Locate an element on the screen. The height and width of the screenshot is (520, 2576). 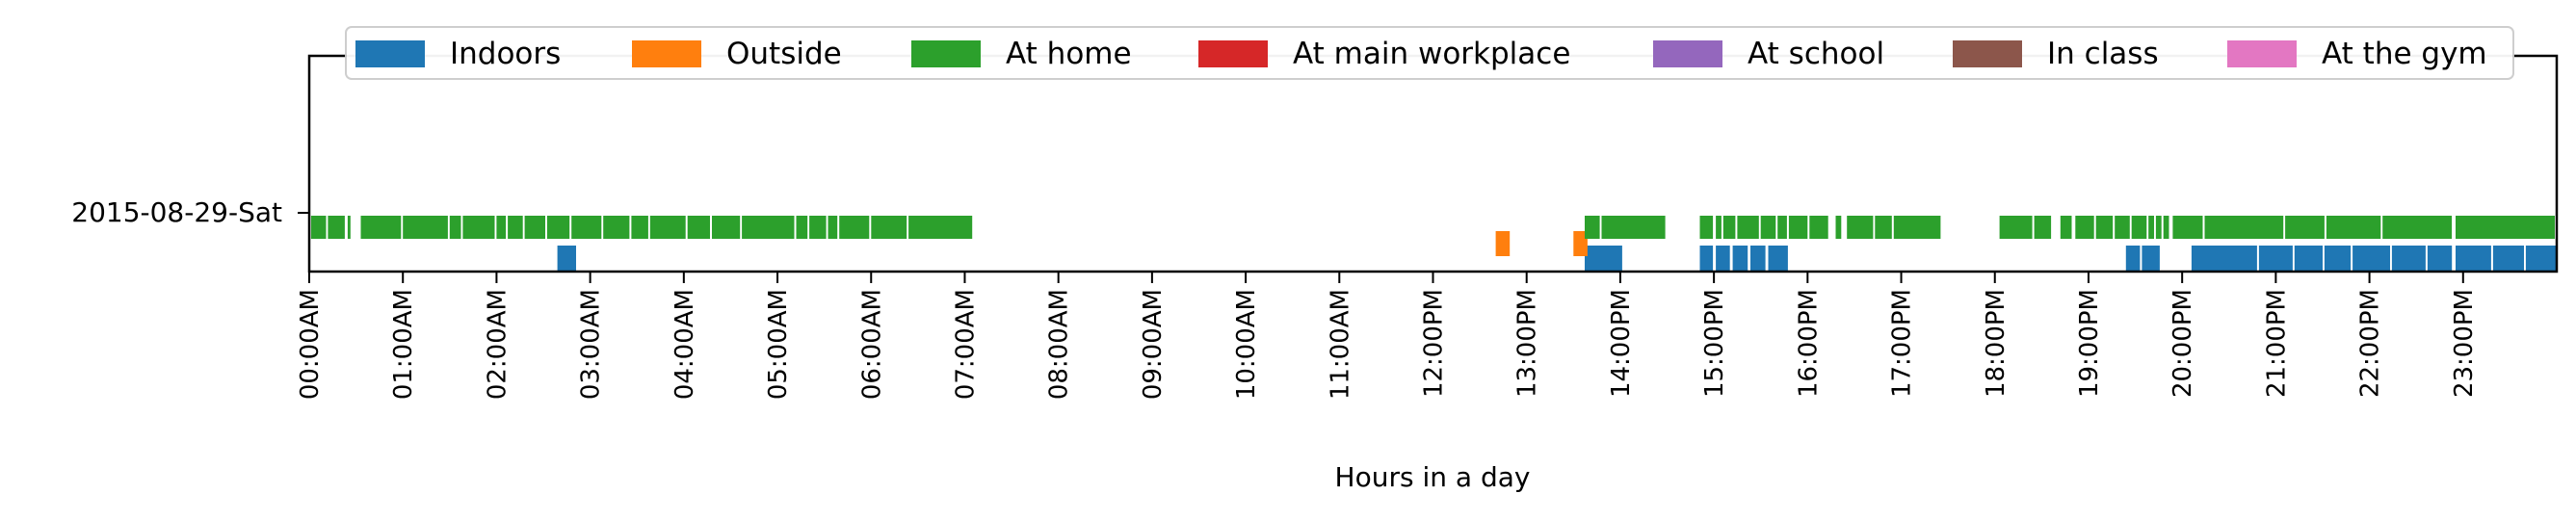
x-tick-label: 06:00AM is located at coordinates (872, 345).